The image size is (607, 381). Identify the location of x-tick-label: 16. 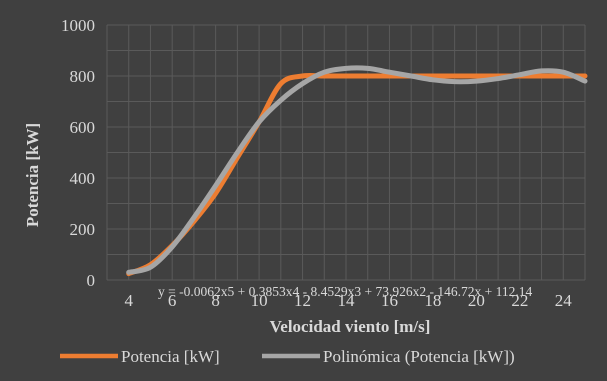
(389, 300).